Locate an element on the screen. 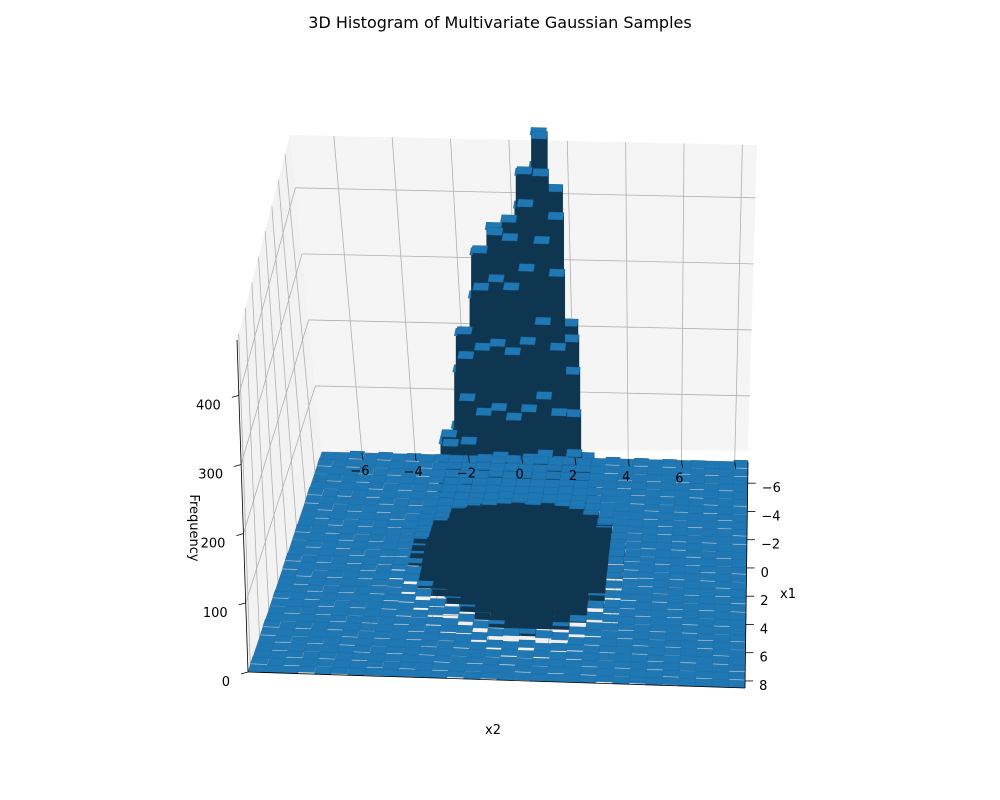 This screenshot has width=1000, height=800. z-tick-mark is located at coordinates (244, 673).